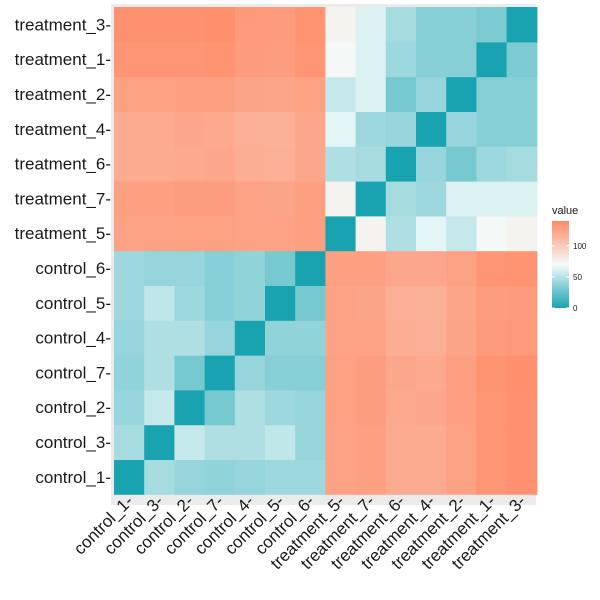 The height and width of the screenshot is (600, 600). What do you see at coordinates (565, 211) in the screenshot?
I see `legend-title: value` at bounding box center [565, 211].